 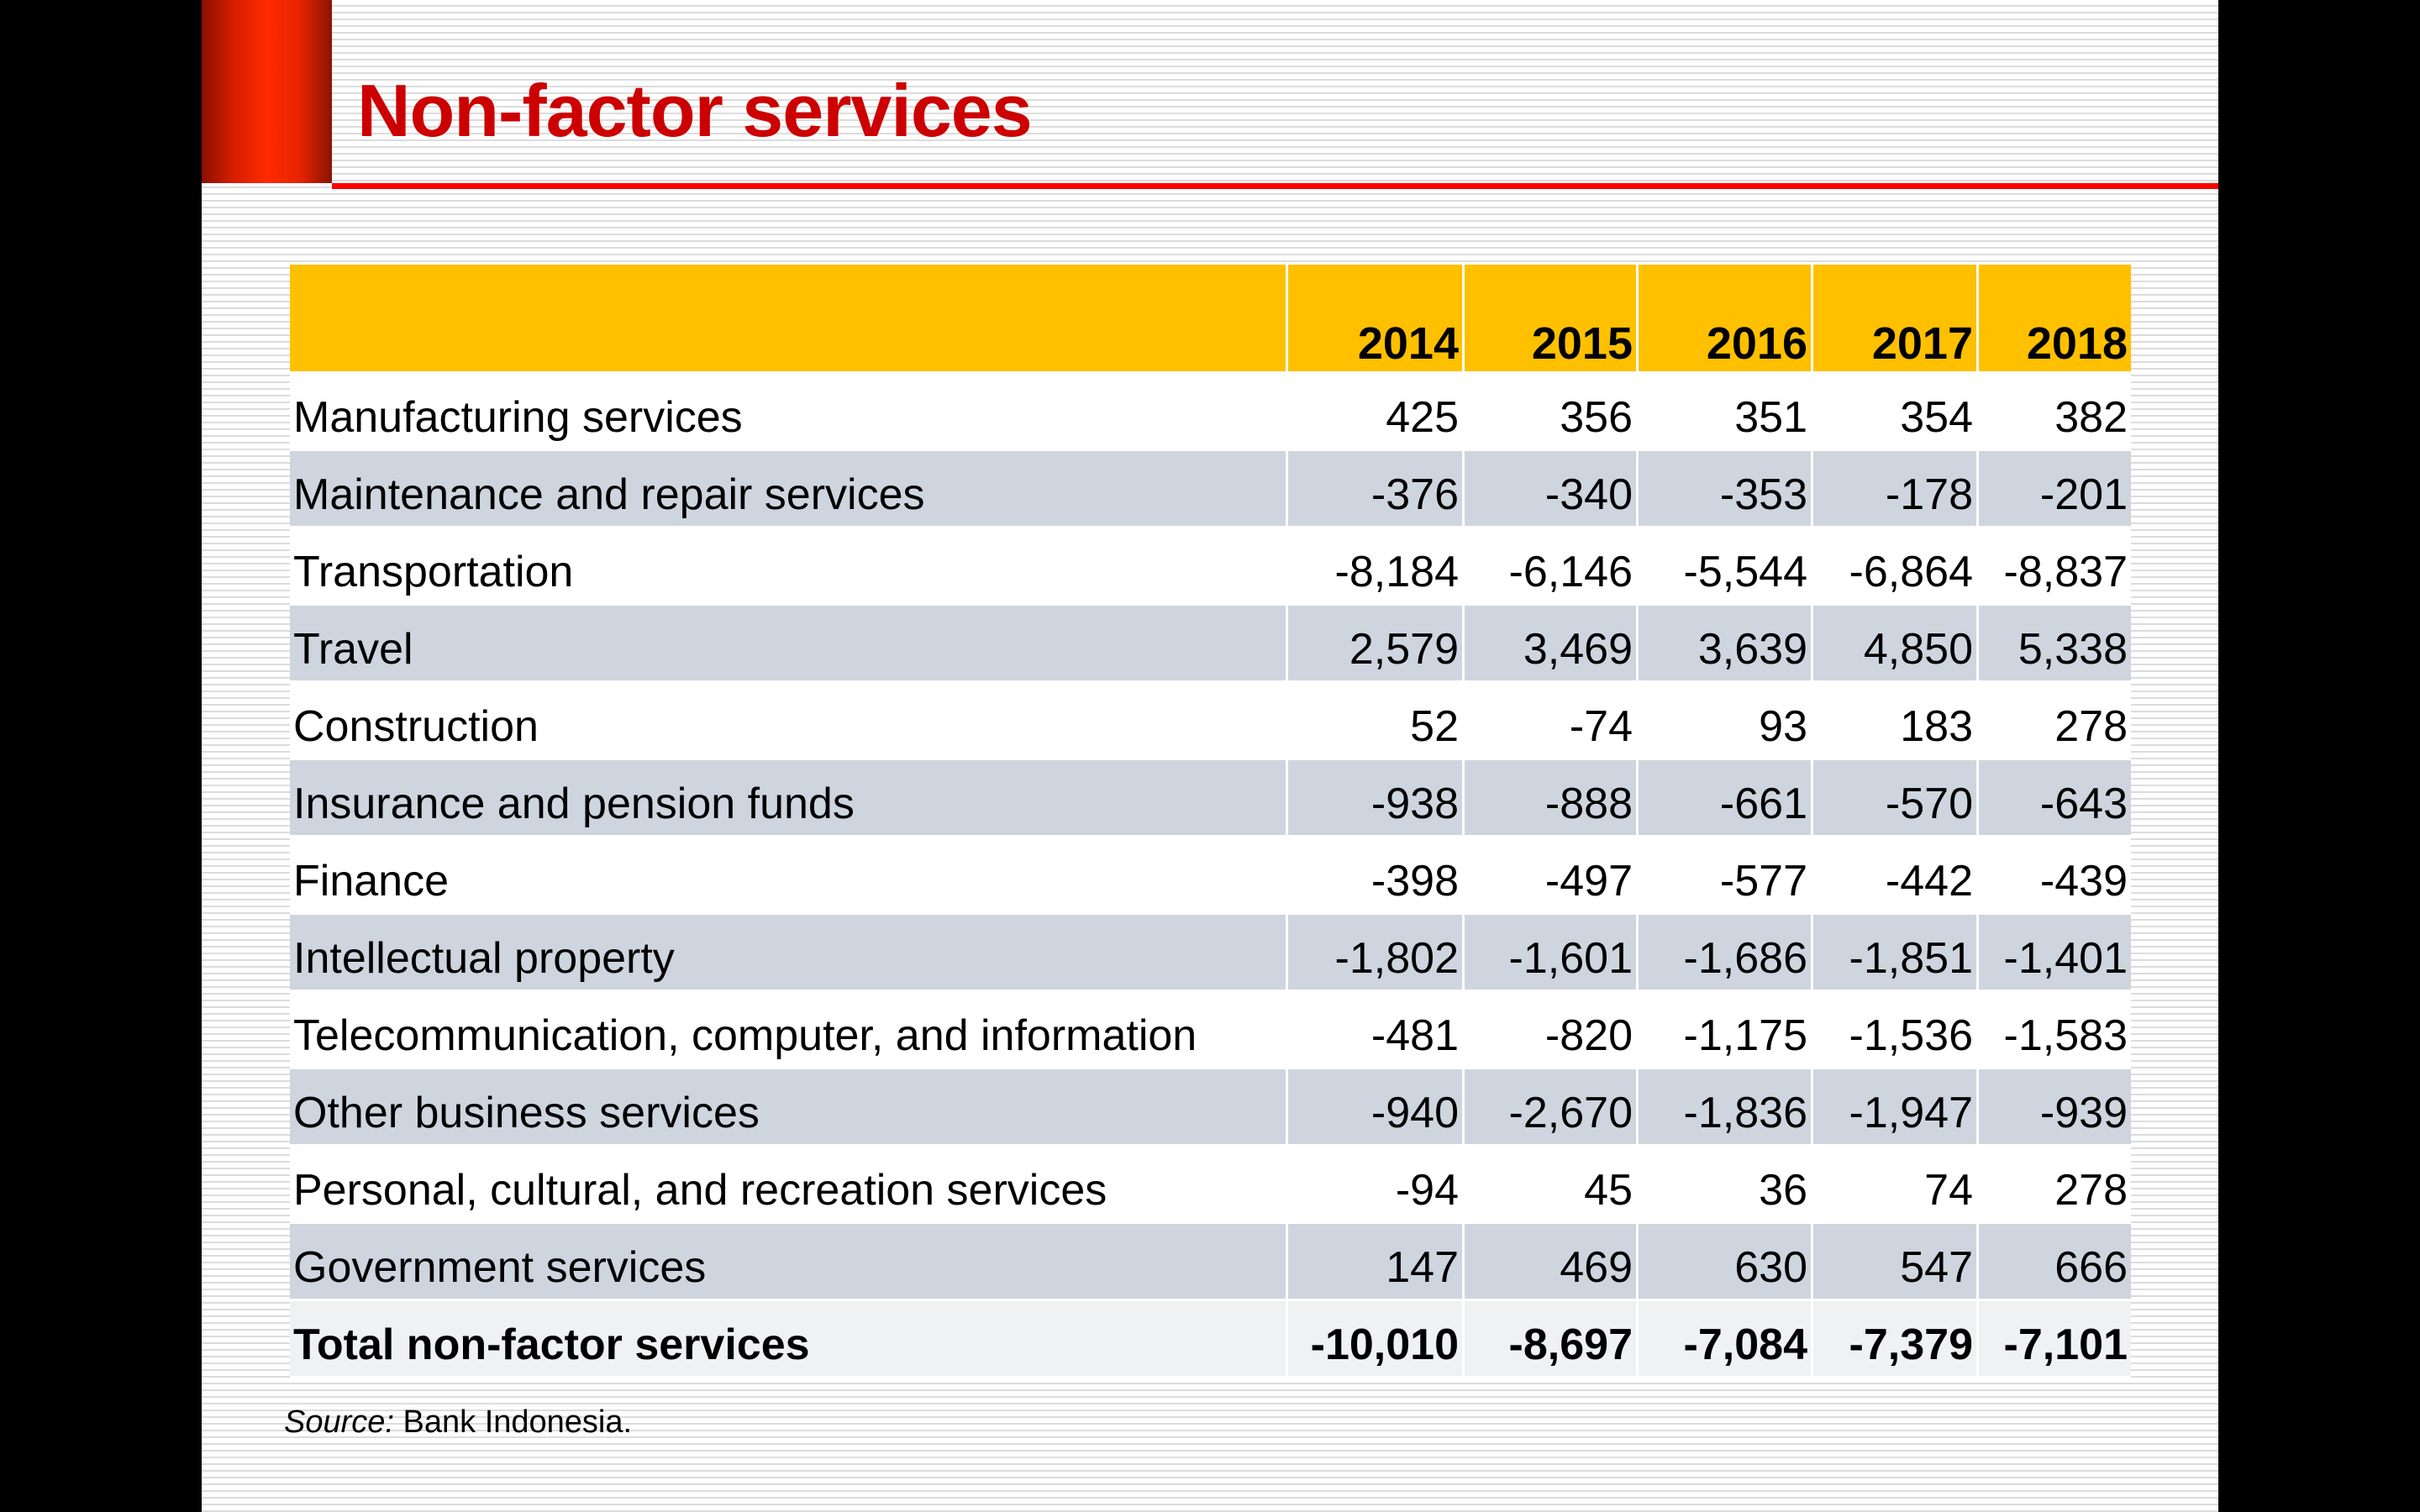 I want to click on value-cell-2014: -376, so click(x=1377, y=489).